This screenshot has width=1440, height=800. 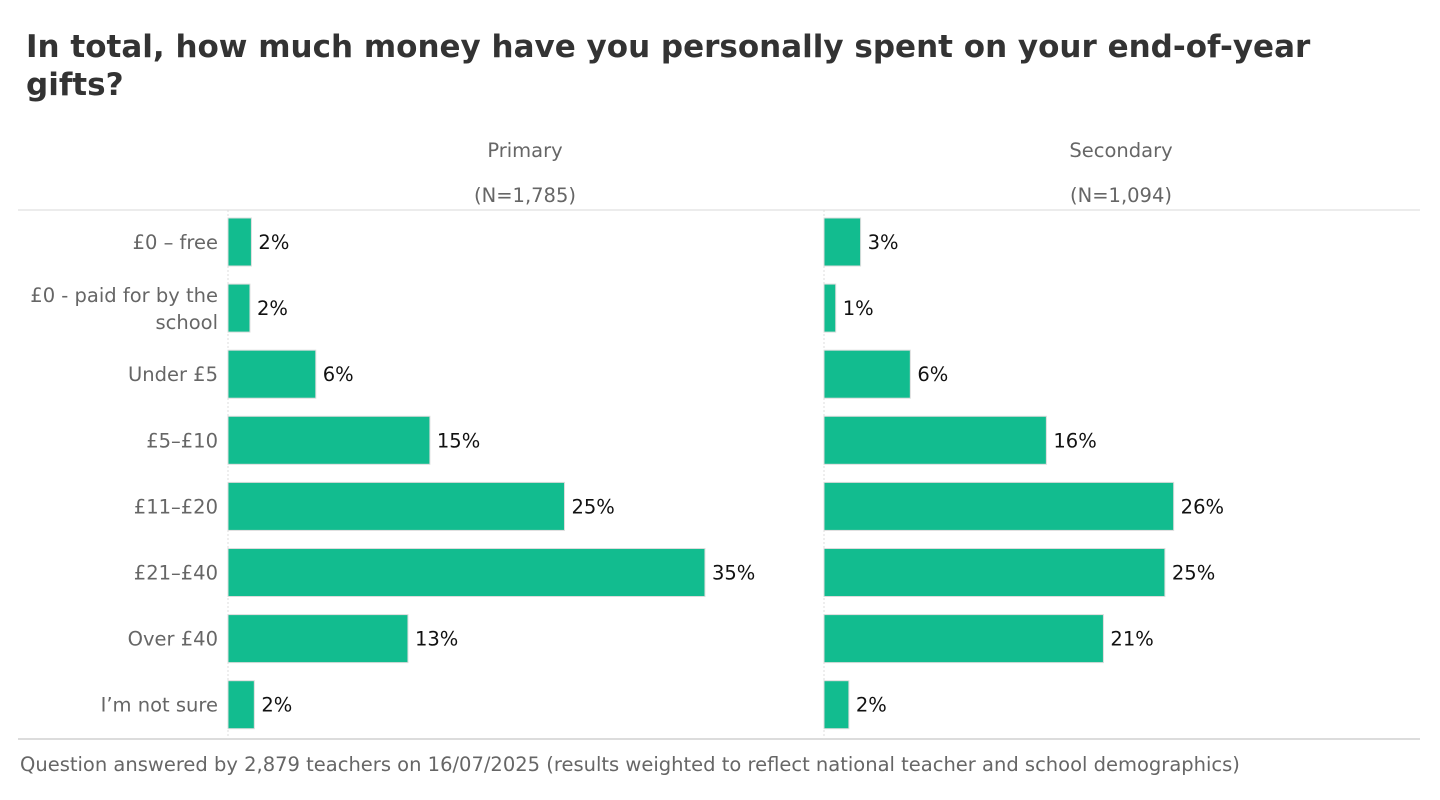 I want to click on panel-sample-size-primary: (N=1,785), so click(x=525, y=195).